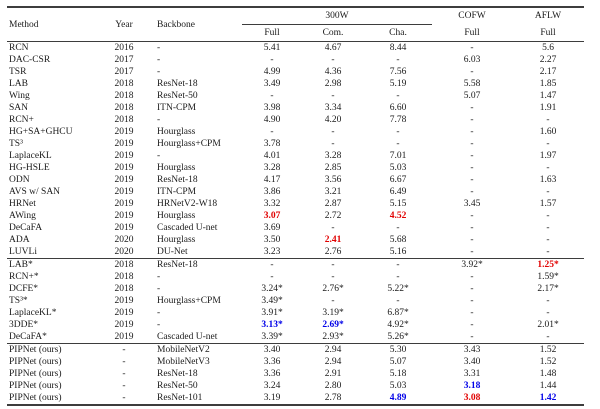  Describe the element at coordinates (472, 84) in the screenshot. I see `cell-cofw-full: 5.58` at that location.